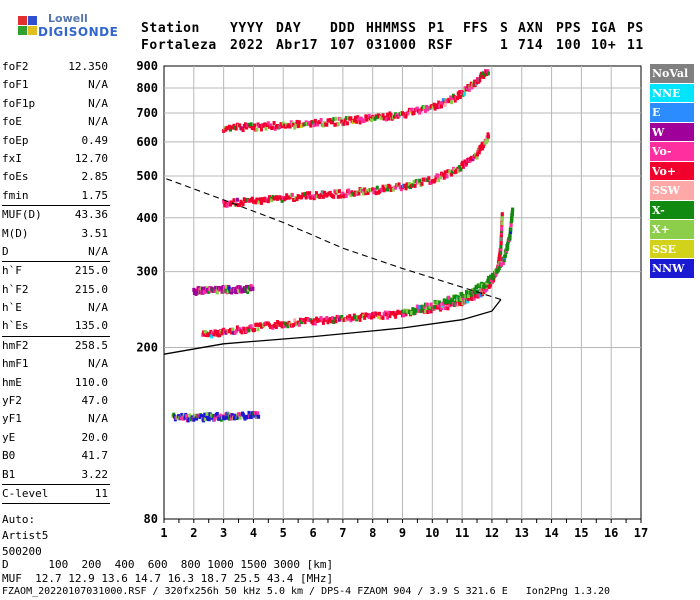  I want to click on param-value: 11, so click(101, 493).